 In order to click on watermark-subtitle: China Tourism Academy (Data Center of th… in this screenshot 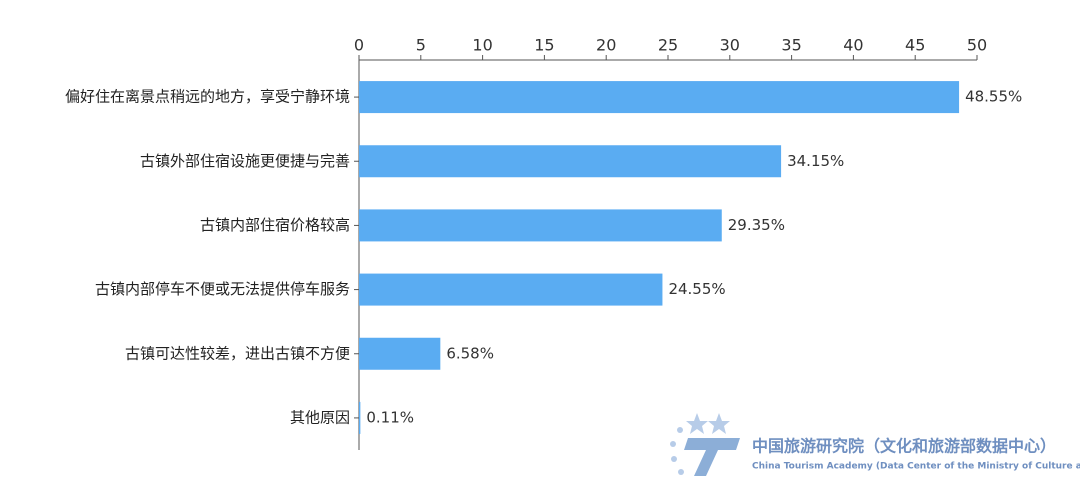, I will do `click(916, 467)`.